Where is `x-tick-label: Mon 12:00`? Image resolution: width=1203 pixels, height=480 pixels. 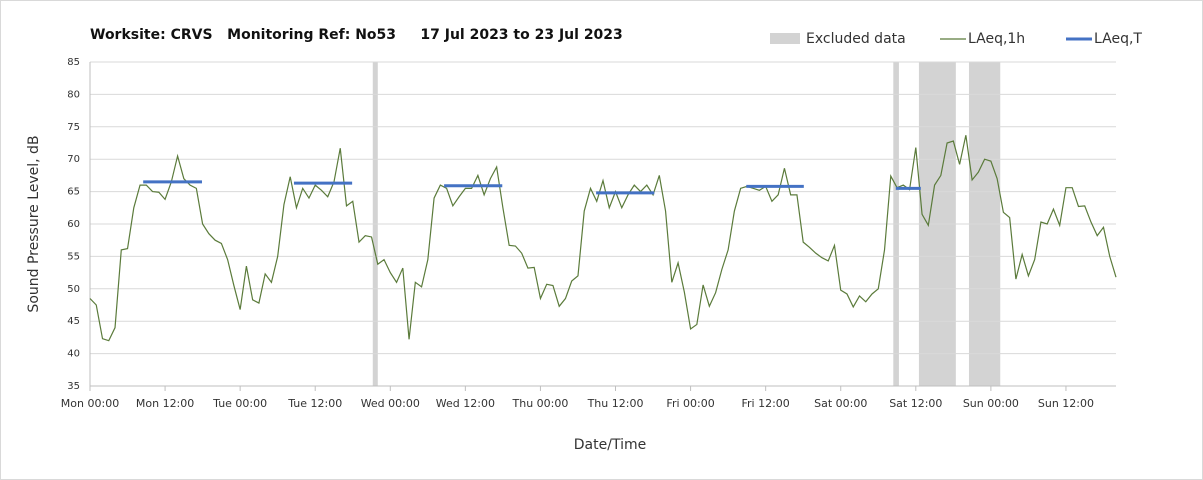
x-tick-label: Mon 12:00 is located at coordinates (165, 403).